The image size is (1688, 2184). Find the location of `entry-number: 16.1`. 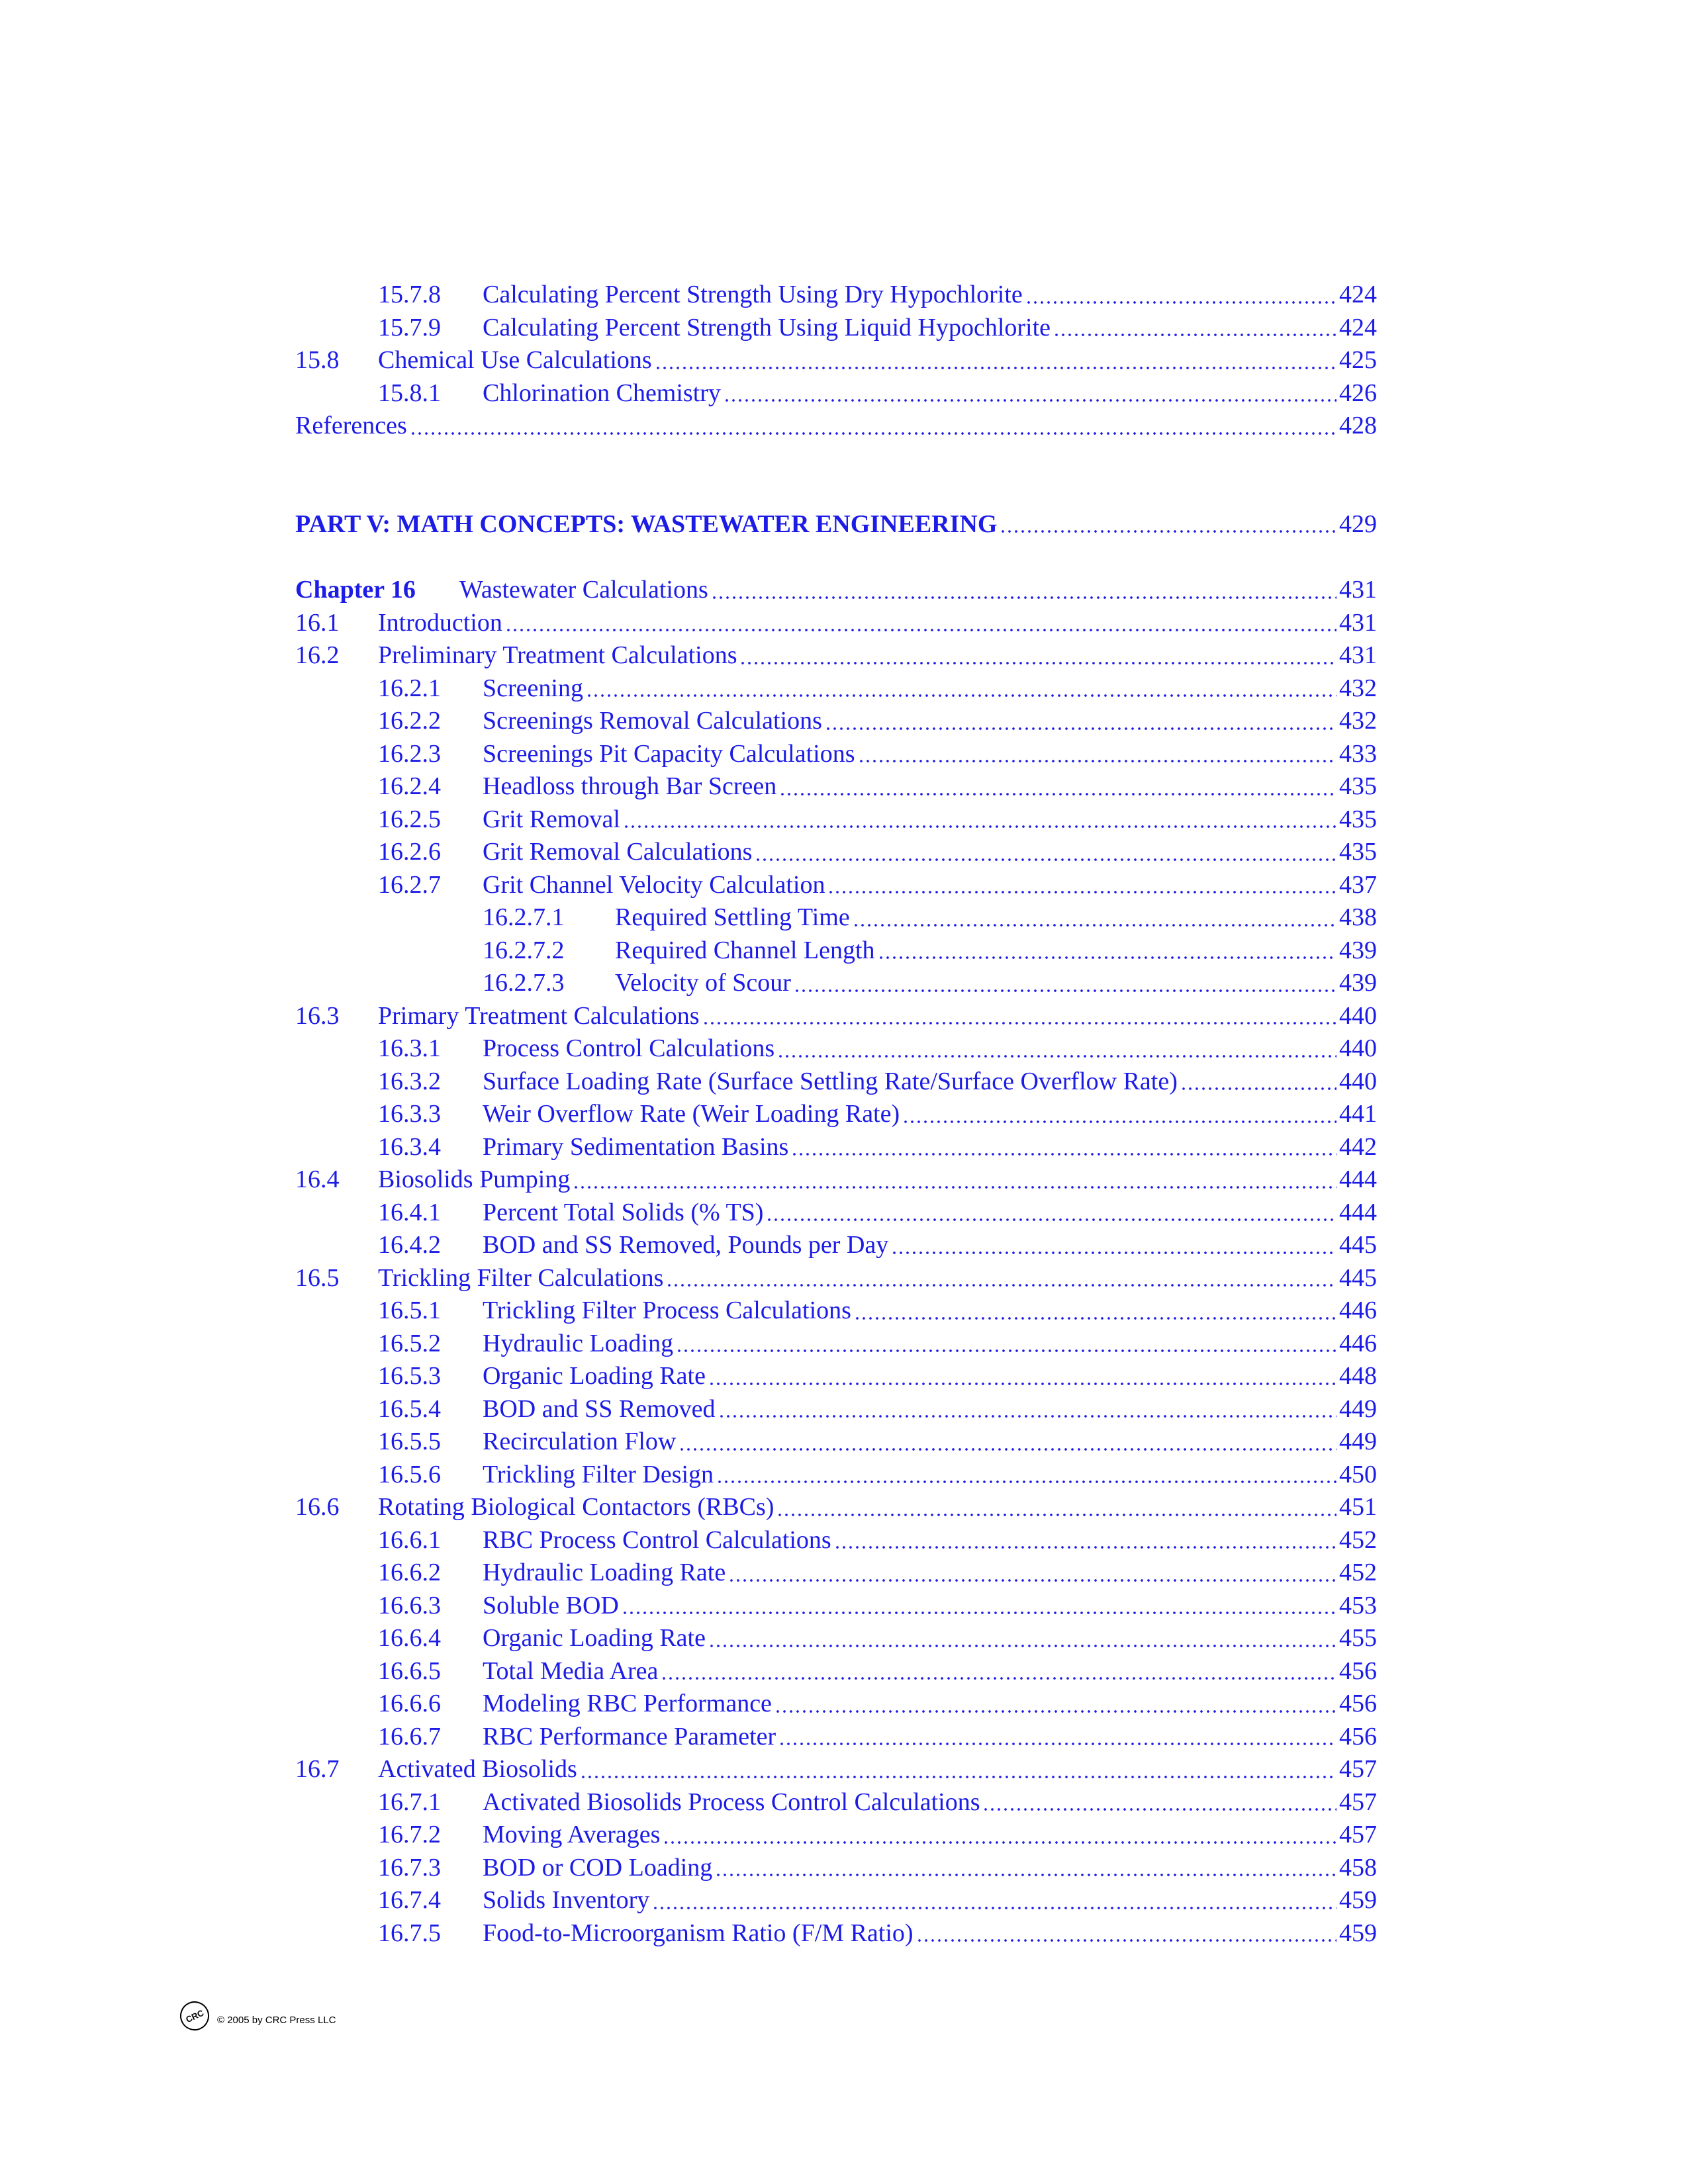

entry-number: 16.1 is located at coordinates (317, 622).